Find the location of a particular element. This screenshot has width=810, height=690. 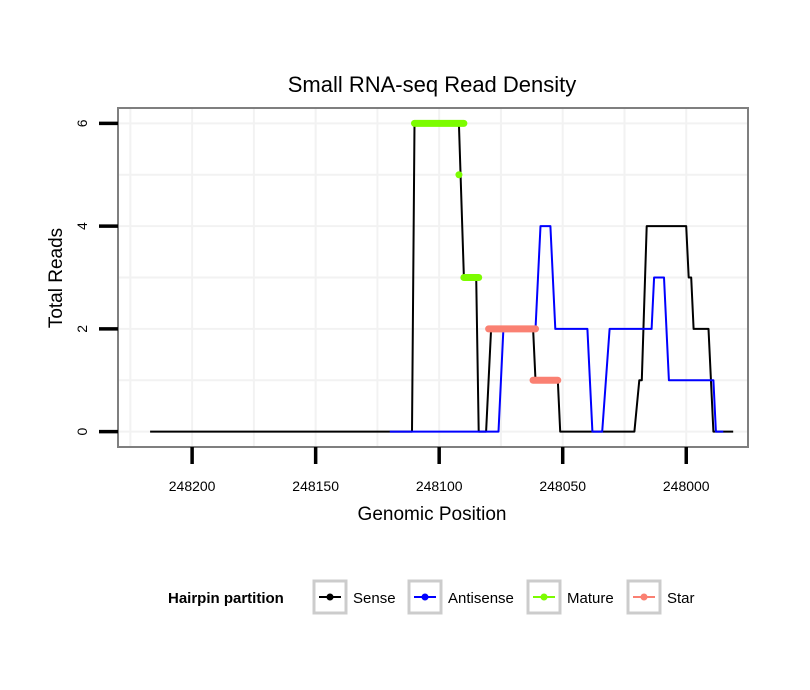

legend-item-sense: Sense is located at coordinates (354, 597).